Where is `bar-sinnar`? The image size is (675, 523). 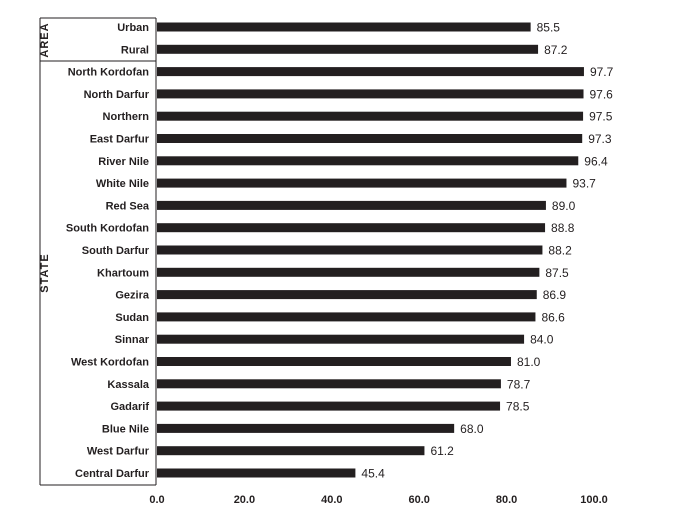
bar-sinnar is located at coordinates (341, 339).